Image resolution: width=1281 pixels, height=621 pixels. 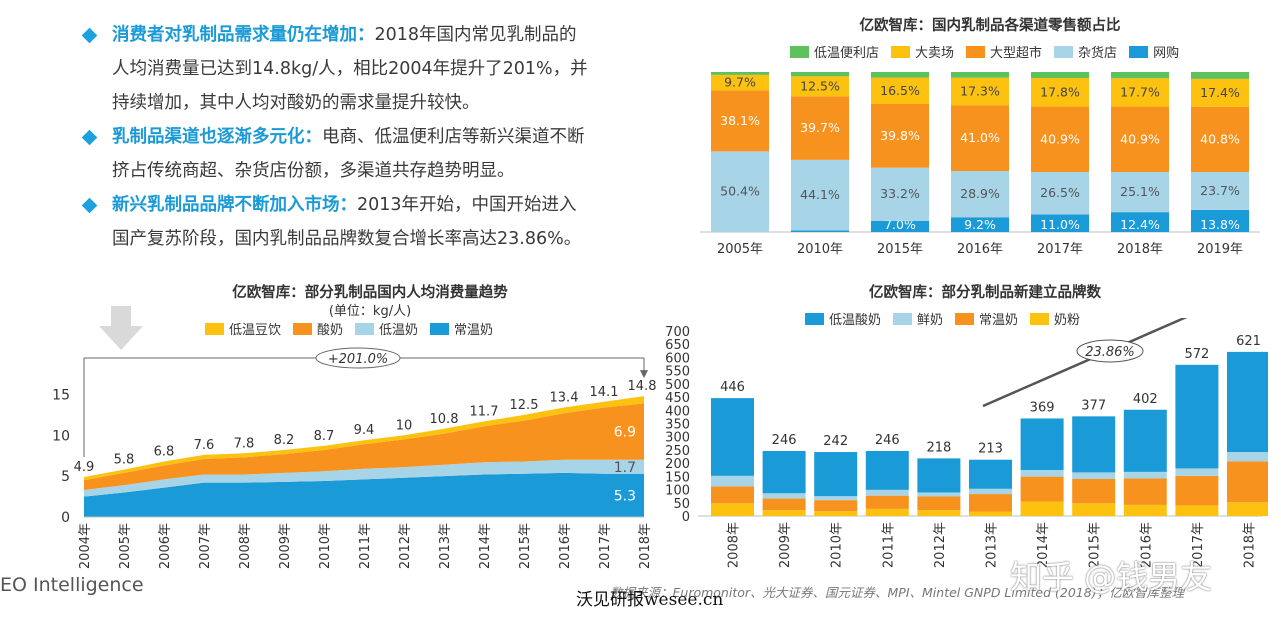 I want to click on x-tick-label: 2009年, so click(x=285, y=546).